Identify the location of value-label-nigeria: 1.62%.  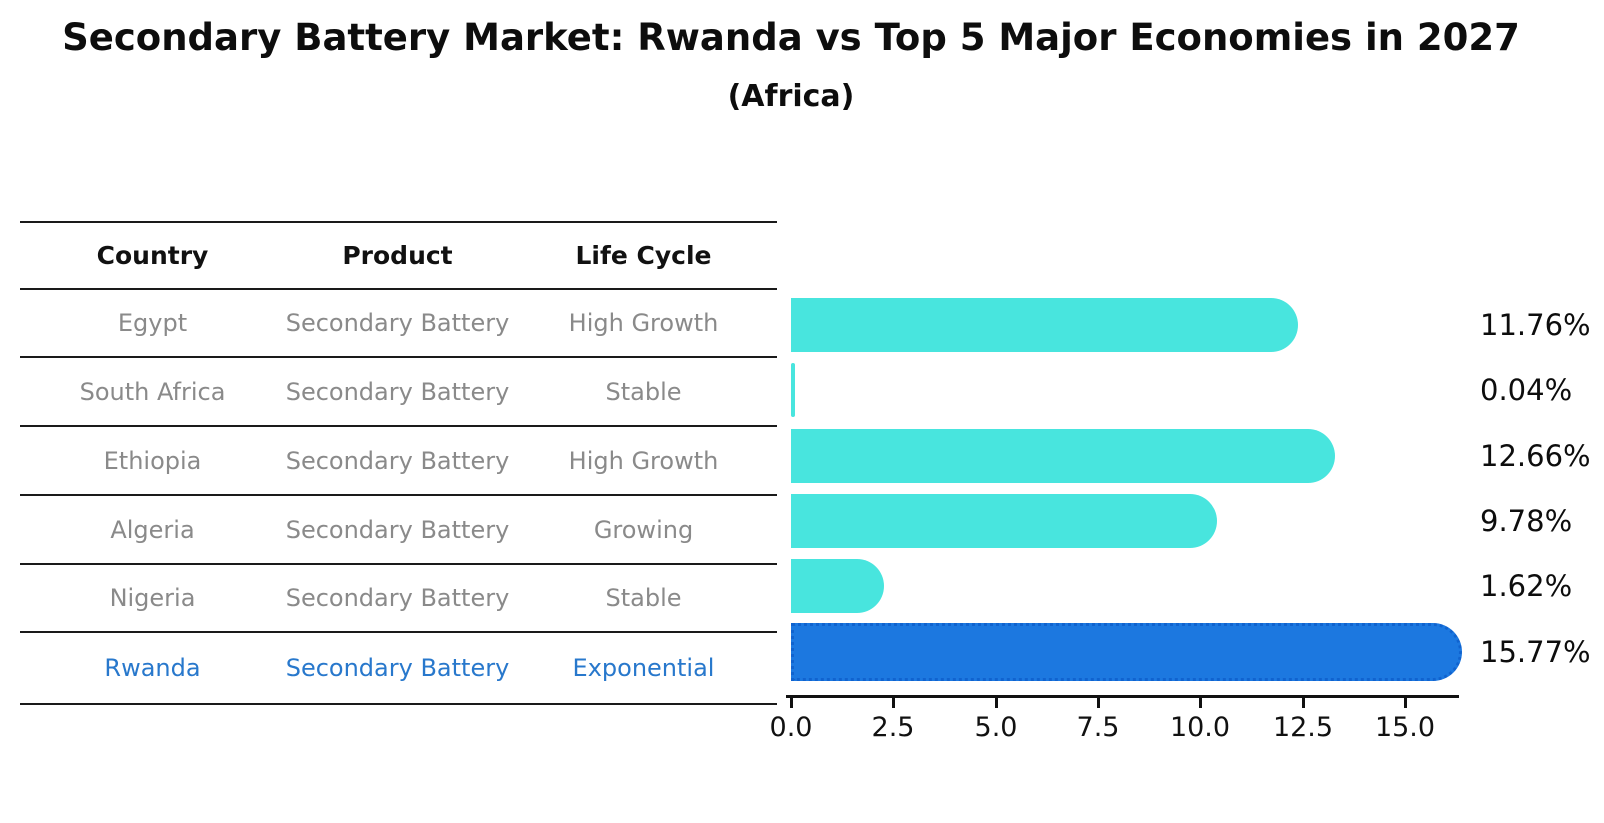
(1526, 586).